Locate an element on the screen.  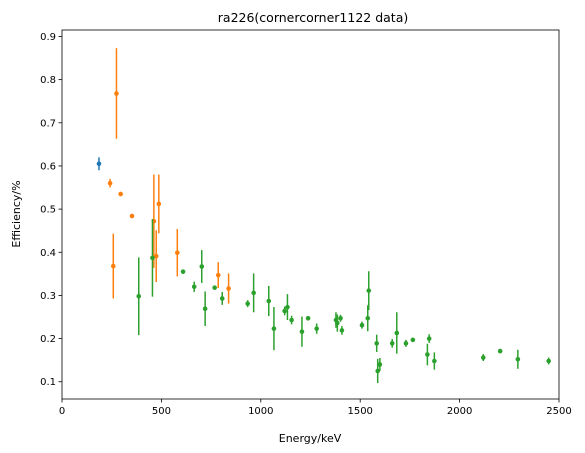
y-tick-label: 0.2 is located at coordinates (48, 339).